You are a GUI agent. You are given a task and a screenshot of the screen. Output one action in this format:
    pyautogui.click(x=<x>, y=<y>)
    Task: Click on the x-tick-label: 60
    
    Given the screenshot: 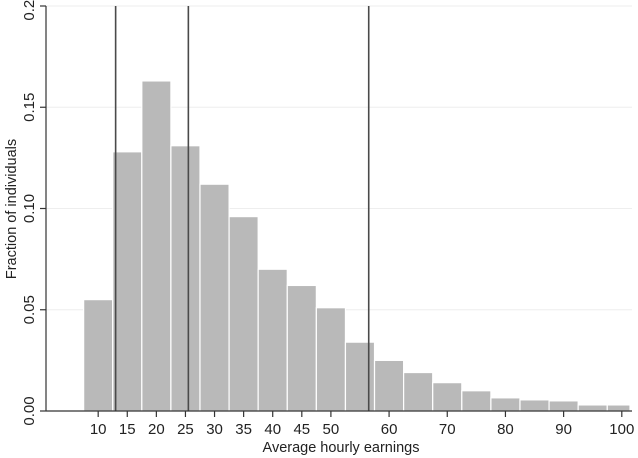 What is the action you would take?
    pyautogui.click(x=389, y=429)
    